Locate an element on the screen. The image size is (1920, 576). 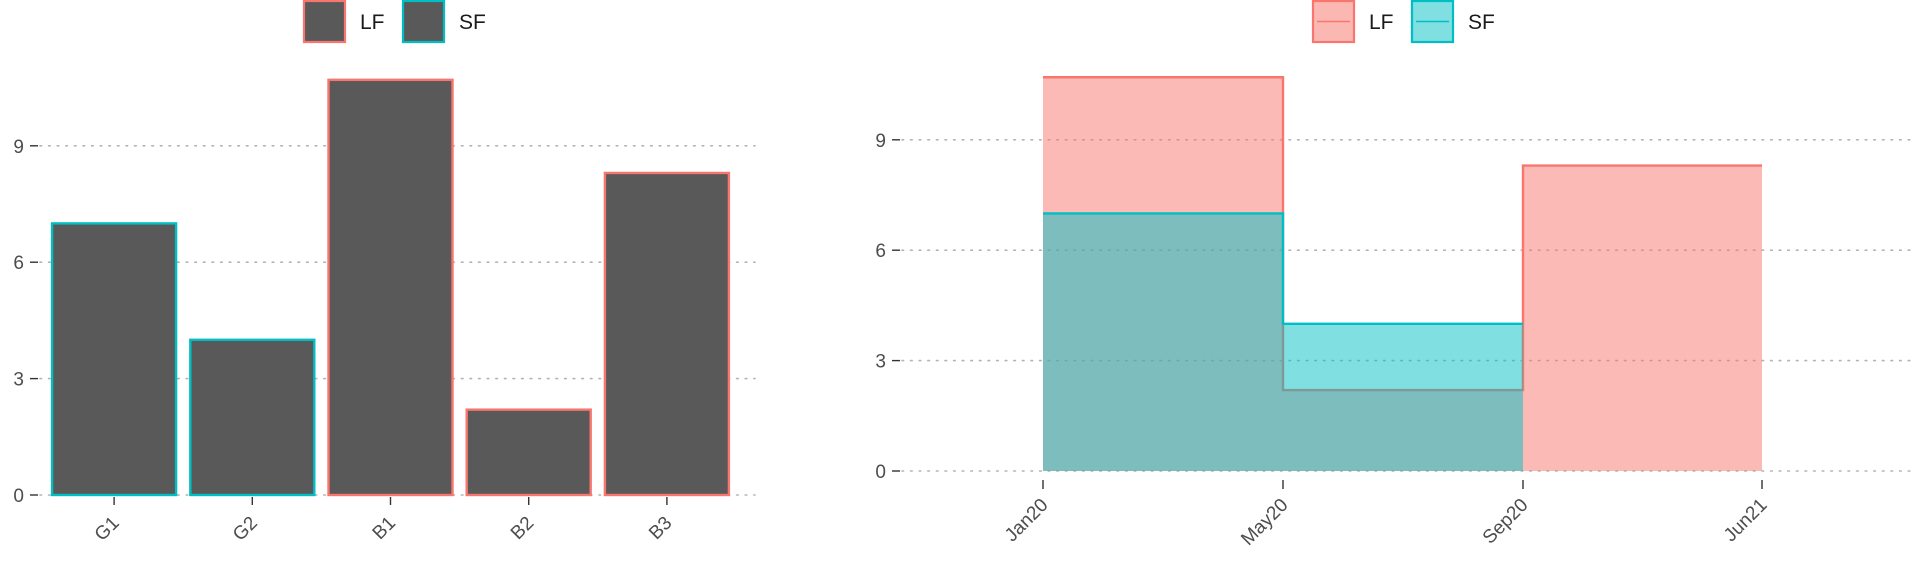
x-tick-label: May20 is located at coordinates (1264, 522).